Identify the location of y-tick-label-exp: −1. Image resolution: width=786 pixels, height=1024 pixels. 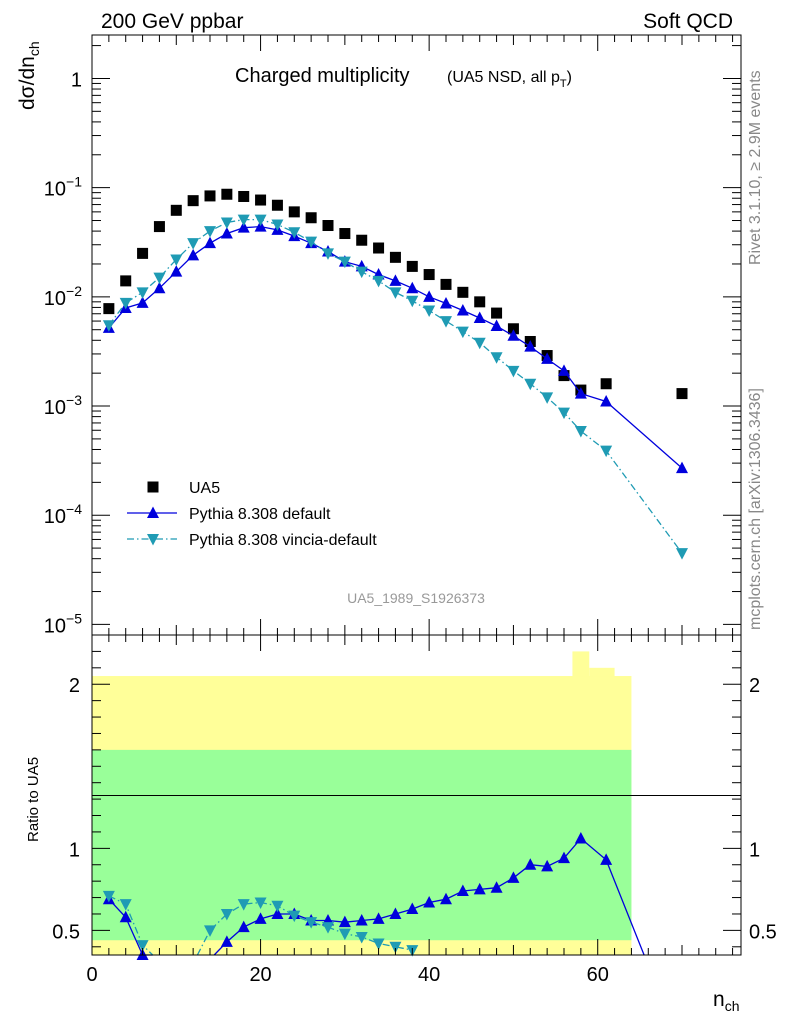
(74, 182).